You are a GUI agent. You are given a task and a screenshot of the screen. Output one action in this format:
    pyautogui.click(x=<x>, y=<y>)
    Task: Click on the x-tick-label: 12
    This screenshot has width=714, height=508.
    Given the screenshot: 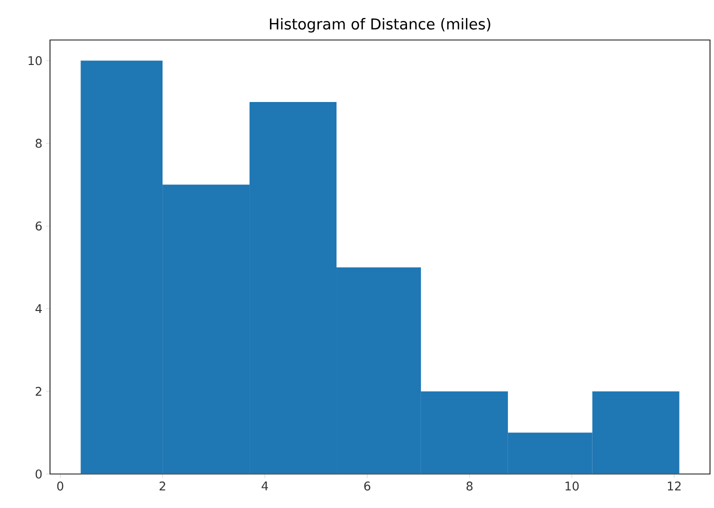 What is the action you would take?
    pyautogui.click(x=674, y=486)
    